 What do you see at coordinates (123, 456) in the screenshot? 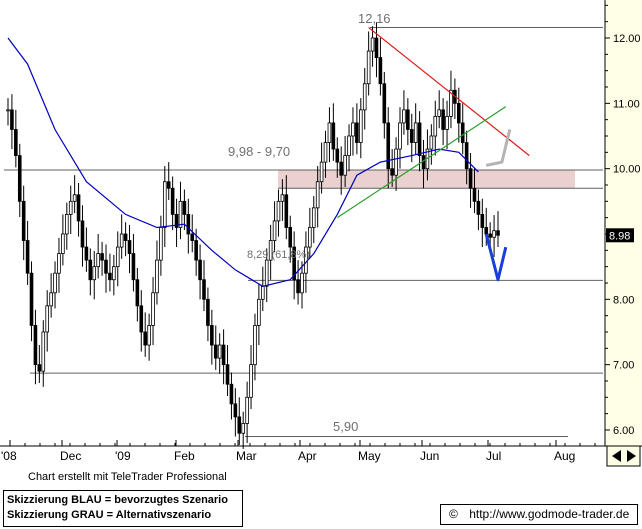
I see `x-tick-label: '09` at bounding box center [123, 456].